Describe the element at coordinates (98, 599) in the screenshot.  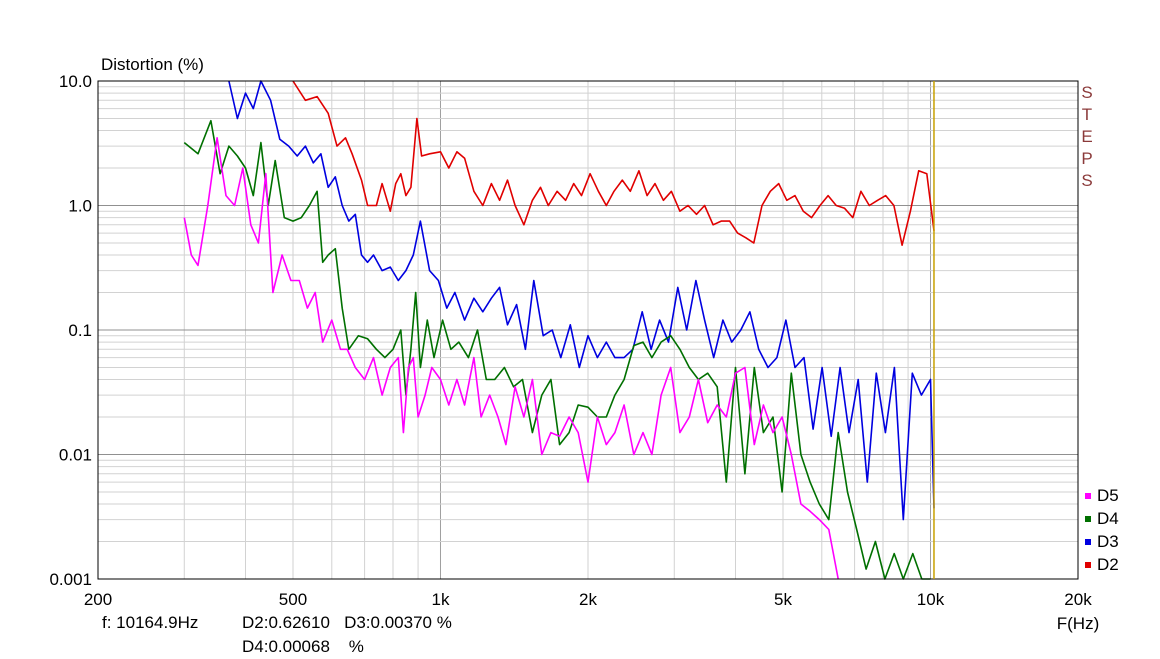
I see `x-tick-label: 200` at that location.